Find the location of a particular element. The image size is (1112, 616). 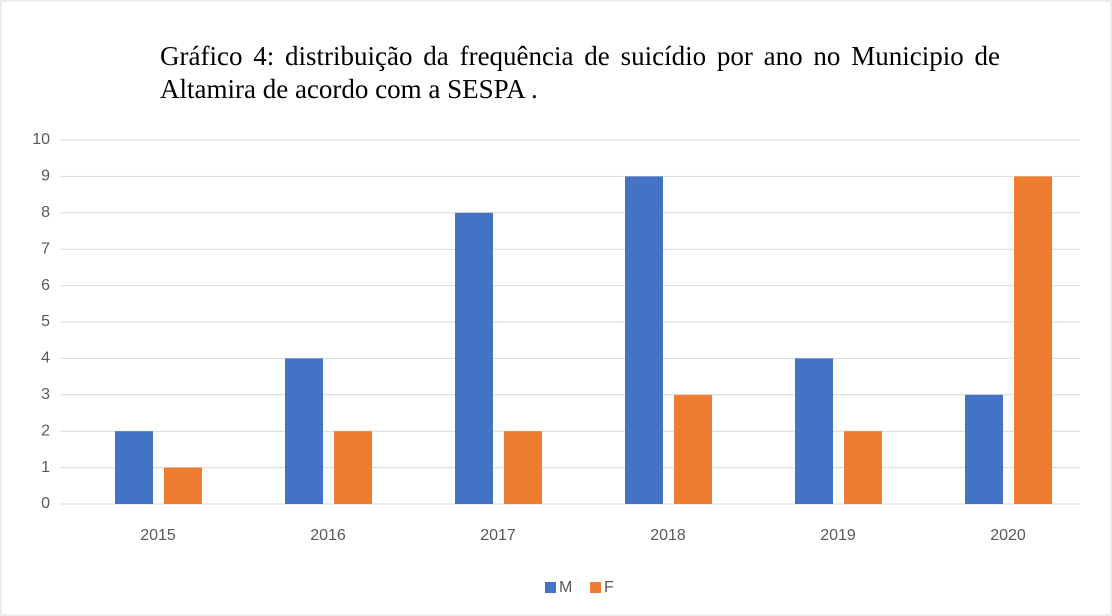

y-tick-label: 9 is located at coordinates (45, 176).